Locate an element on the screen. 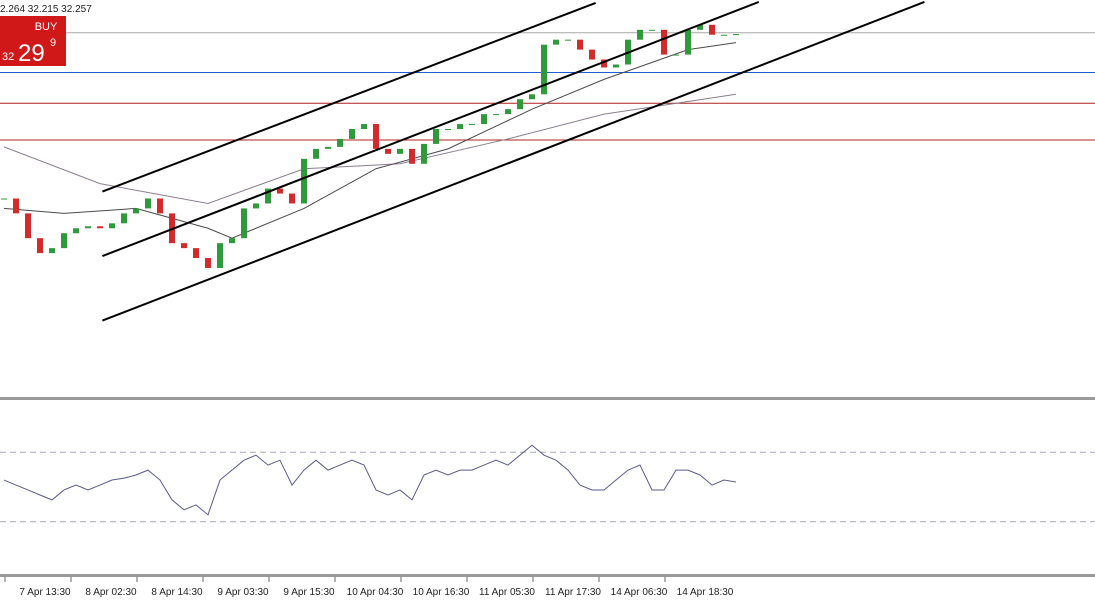  buy-button is located at coordinates (33, 41).